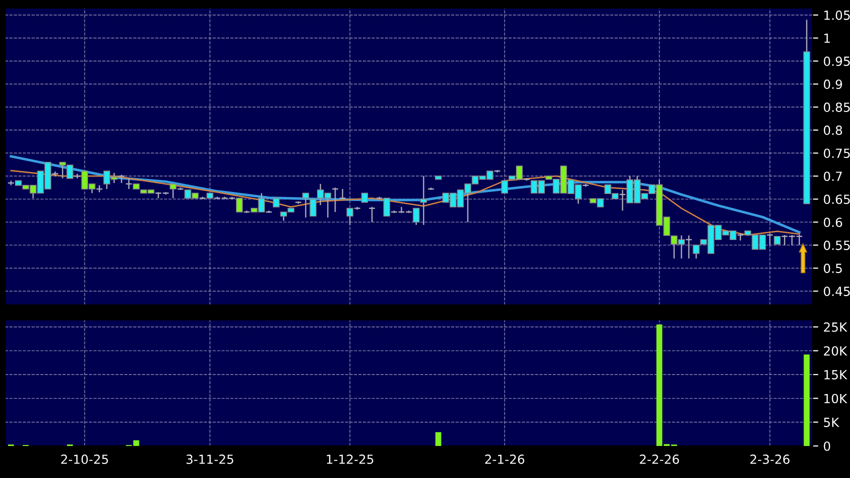 The image size is (850, 478). What do you see at coordinates (837, 107) in the screenshot?
I see `y-tick-label: 0.85` at bounding box center [837, 107].